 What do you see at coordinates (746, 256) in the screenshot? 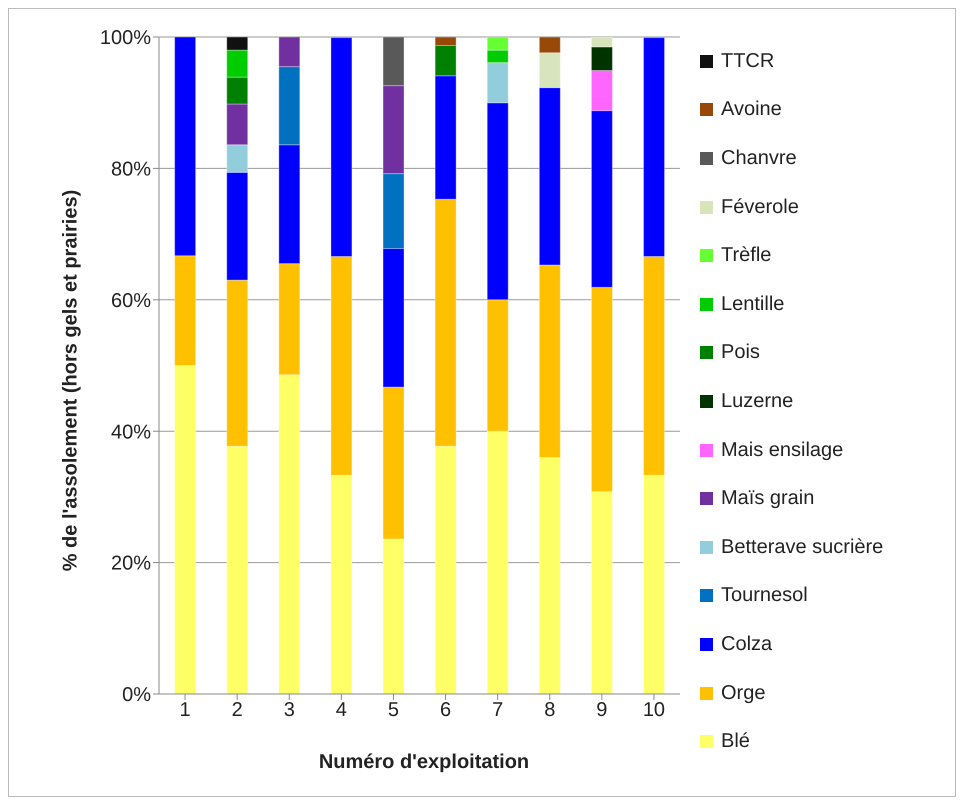
I see `legend-label: Trèfle` at bounding box center [746, 256].